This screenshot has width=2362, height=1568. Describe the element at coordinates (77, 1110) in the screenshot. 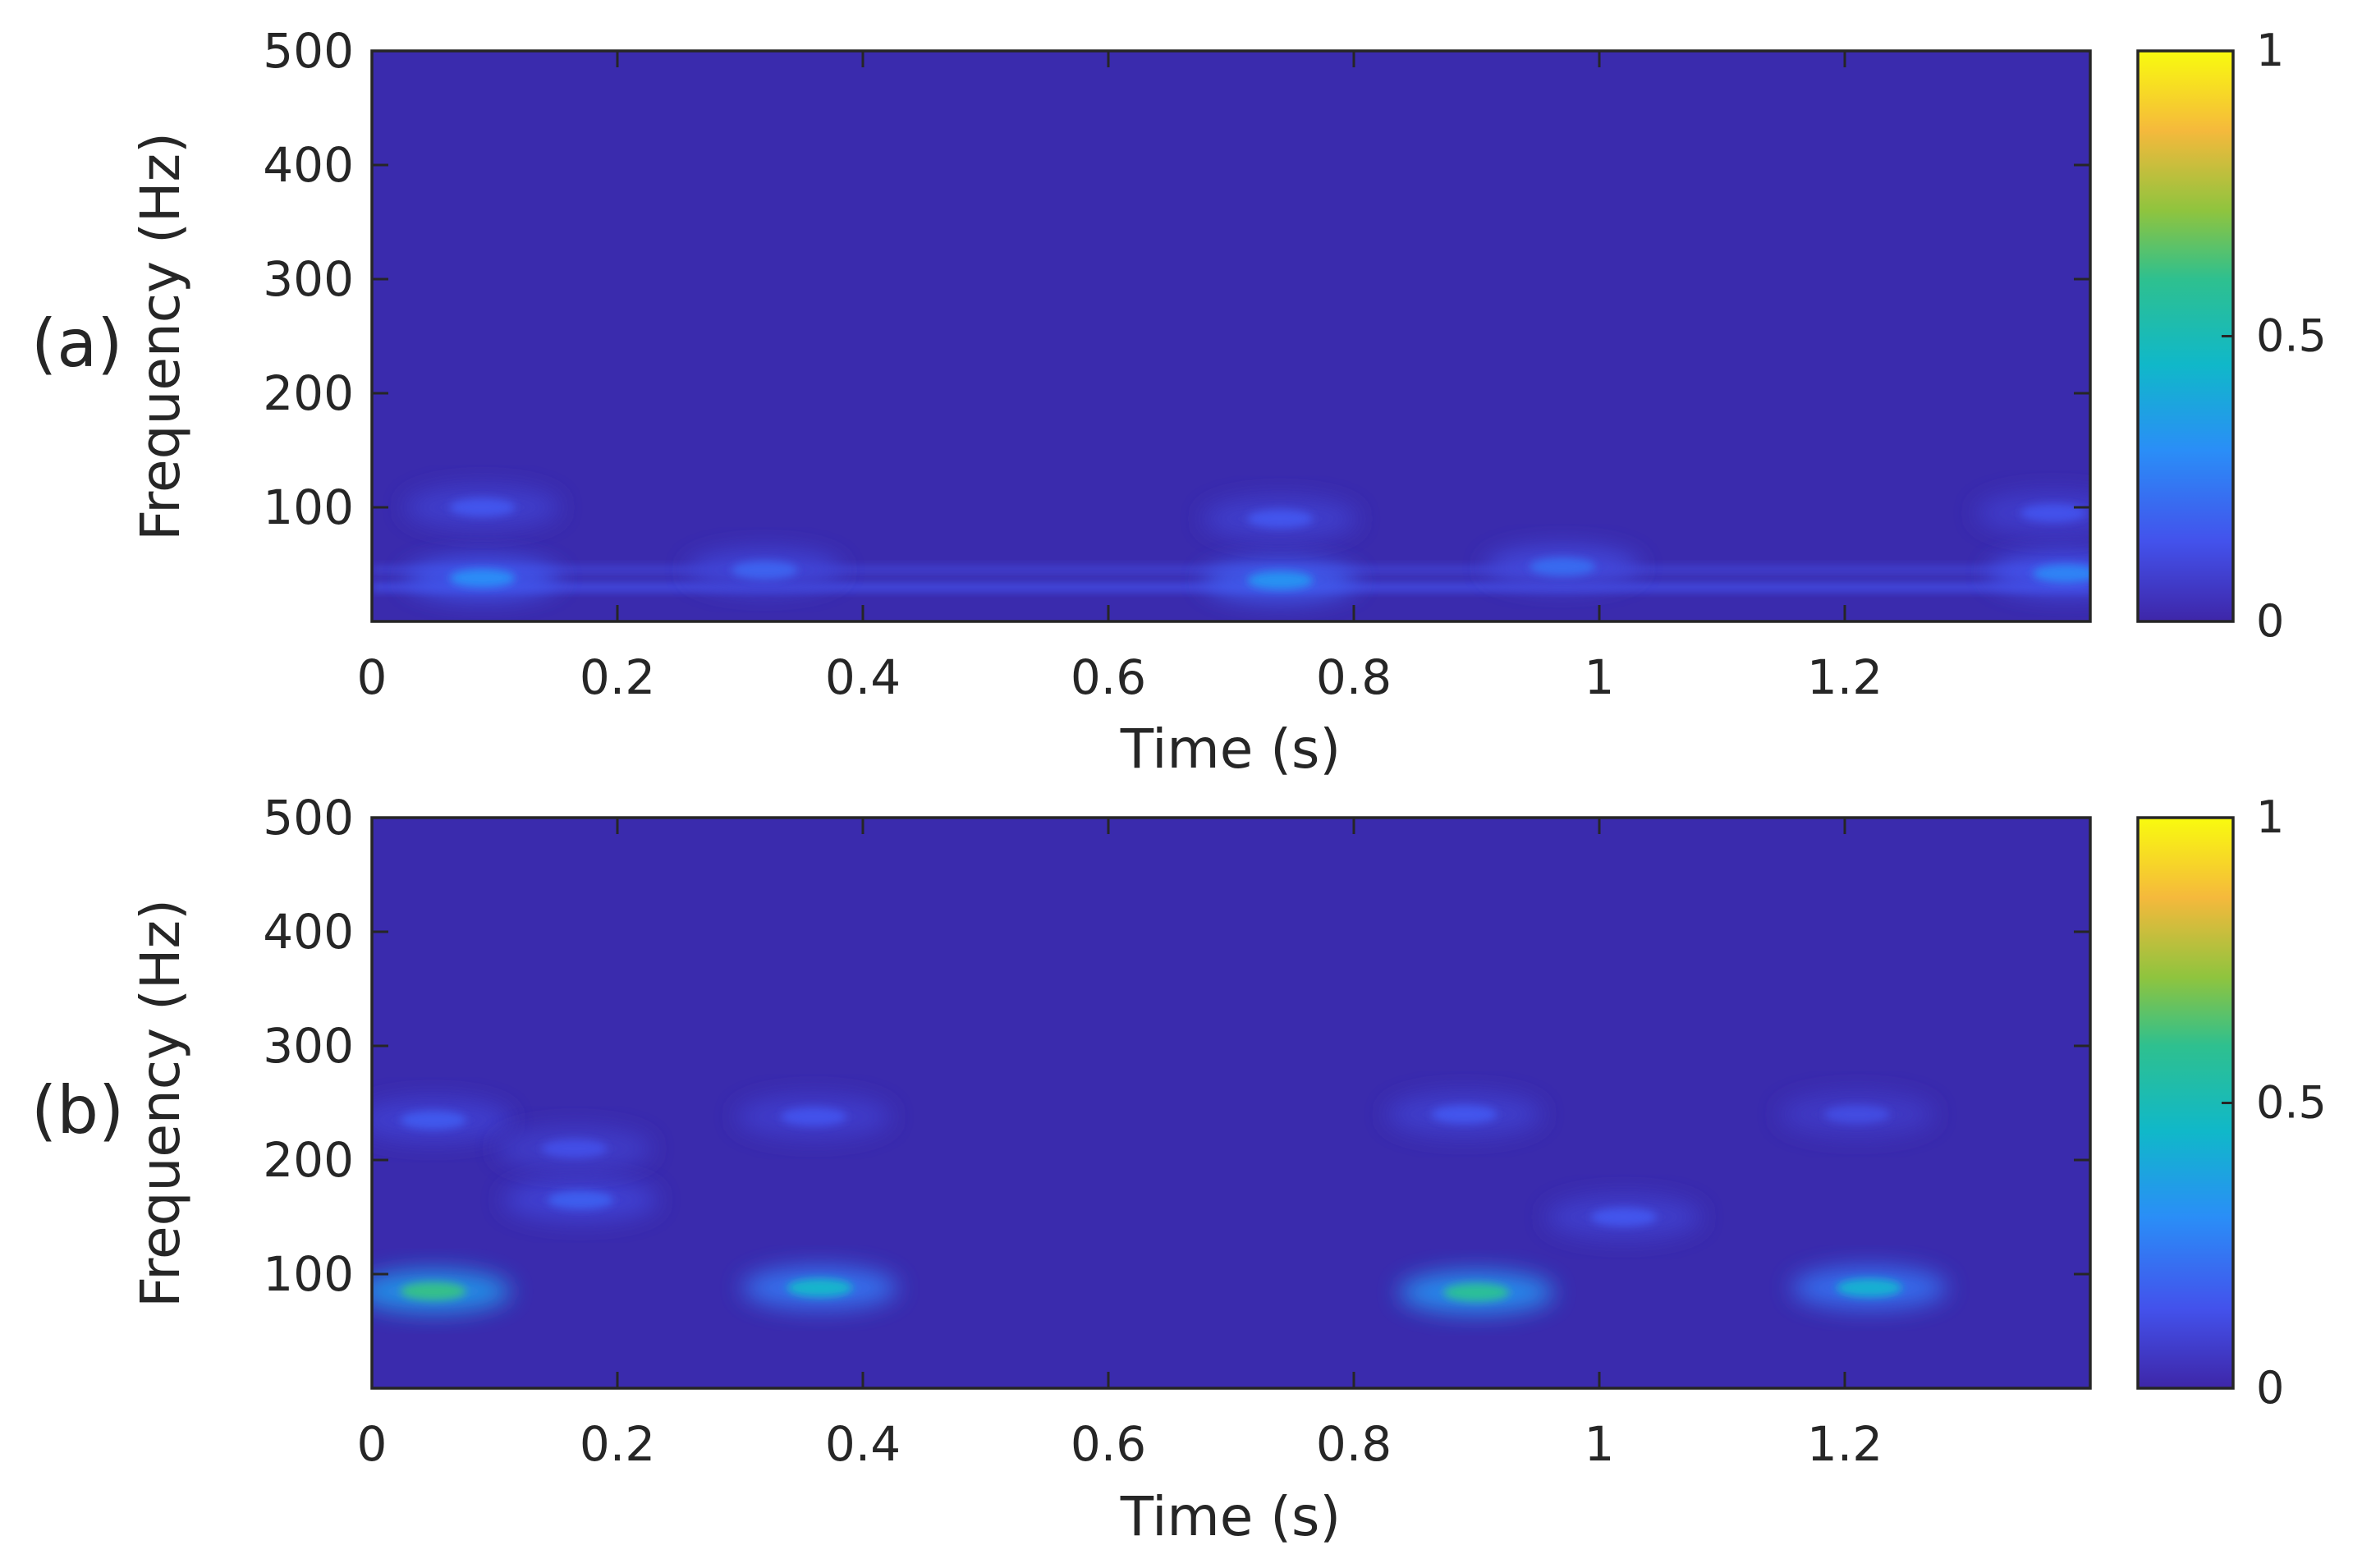

I see `panel-label-b: (b)` at that location.